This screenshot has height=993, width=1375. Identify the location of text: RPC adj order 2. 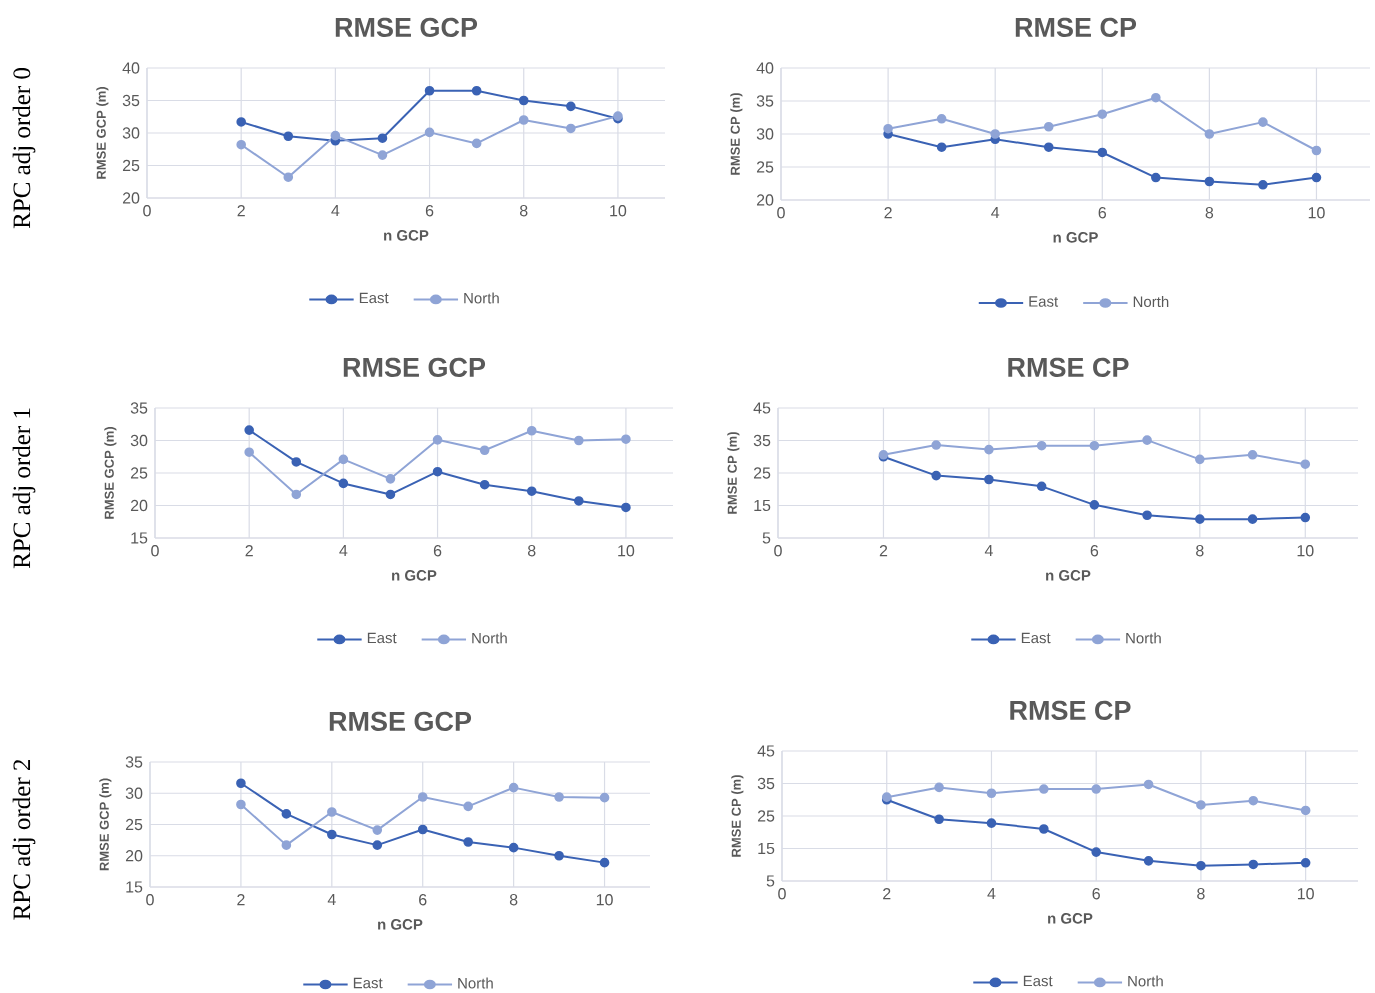
(24, 839).